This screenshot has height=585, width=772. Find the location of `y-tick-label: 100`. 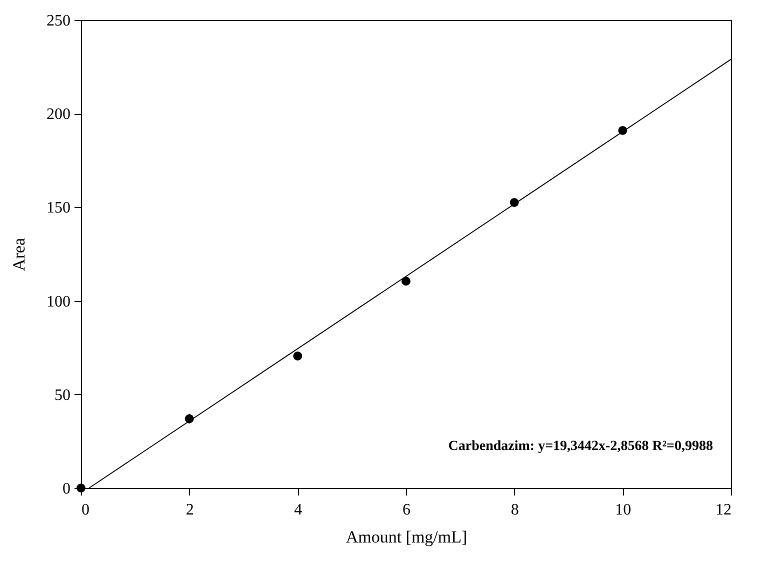

y-tick-label: 100 is located at coordinates (58, 301).